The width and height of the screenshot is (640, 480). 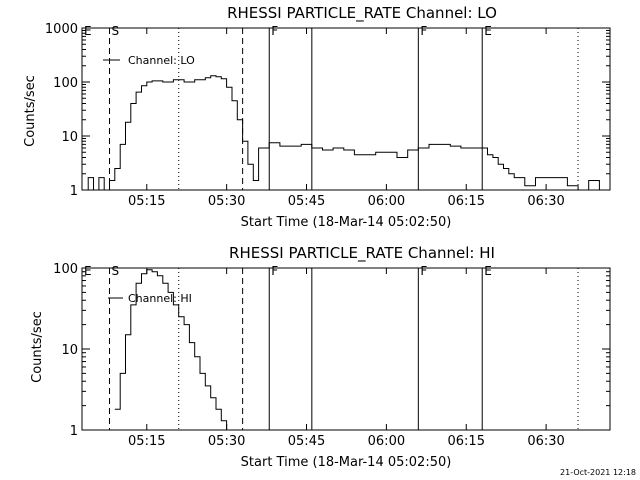 What do you see at coordinates (161, 60) in the screenshot?
I see `legend-label: Channel: LO` at bounding box center [161, 60].